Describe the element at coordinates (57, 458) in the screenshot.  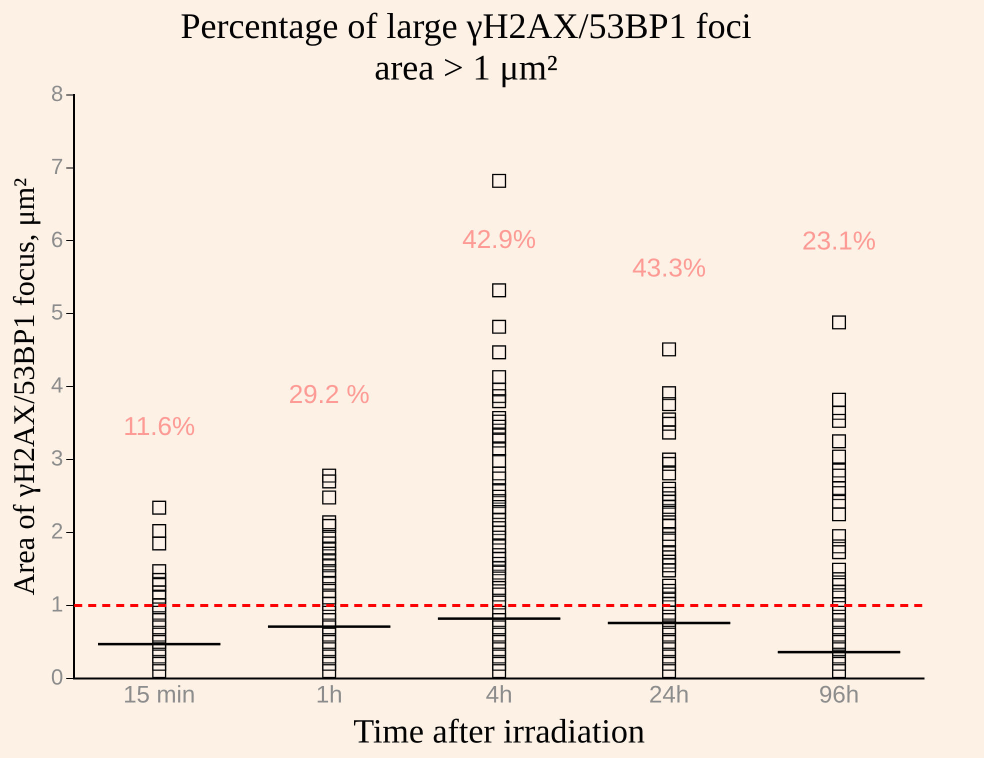
I see `y-tick-label: 3` at that location.